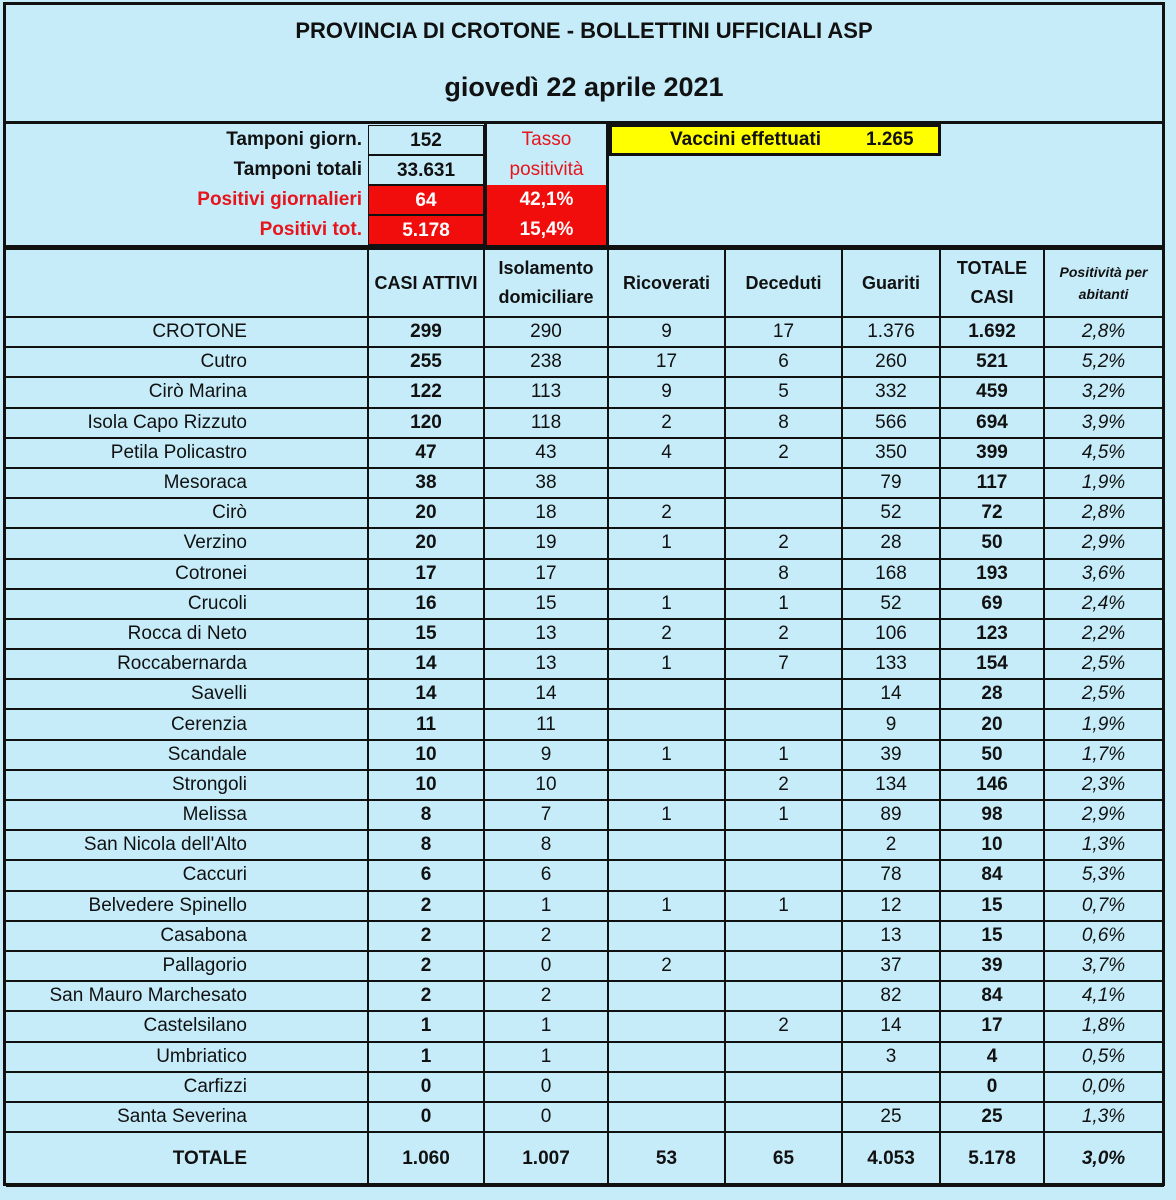 Image resolution: width=1176 pixels, height=1200 pixels. Describe the element at coordinates (992, 513) in the screenshot. I see `cell-totale-casi: 72` at that location.